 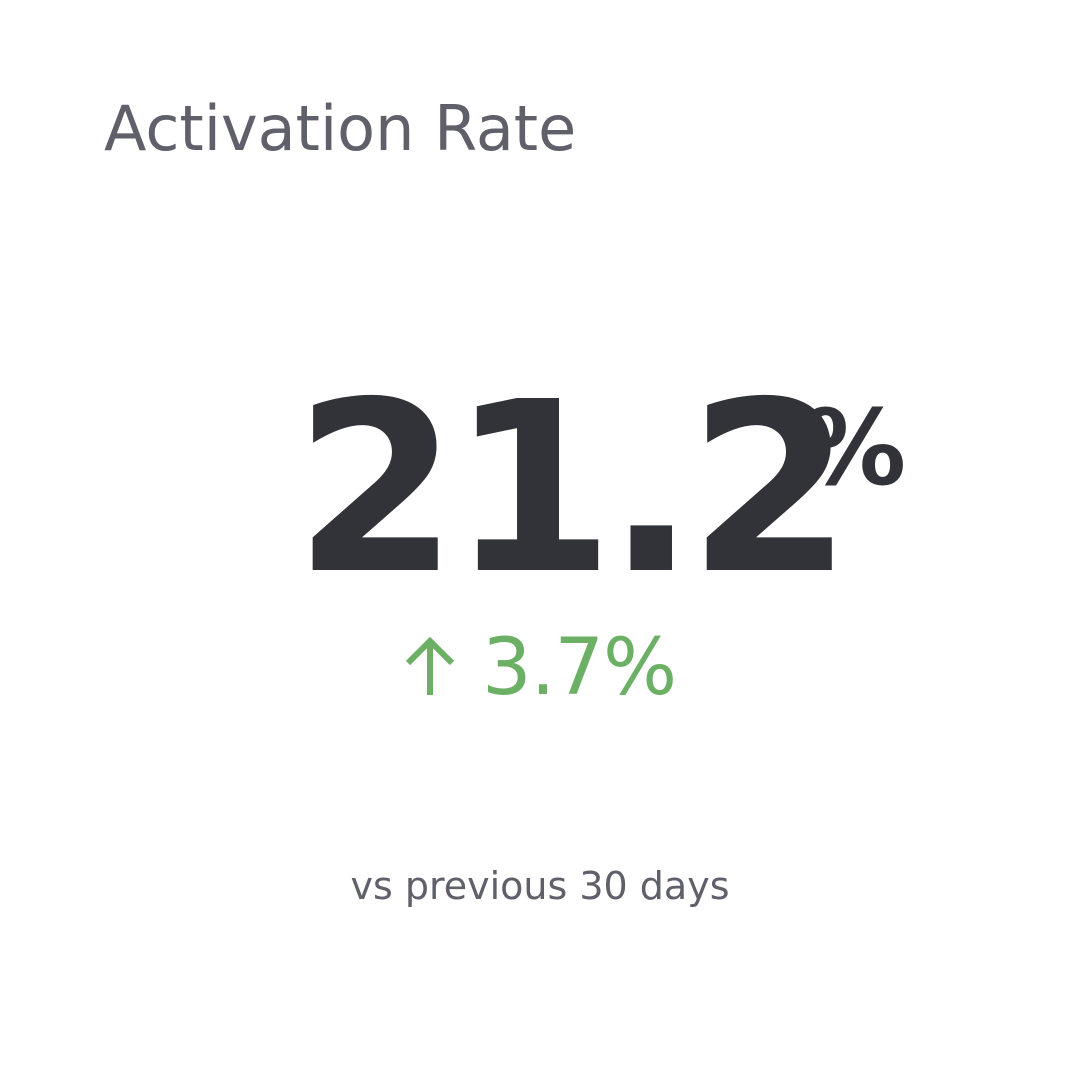 I want to click on kpi-value-unit: %, so click(x=854, y=448).